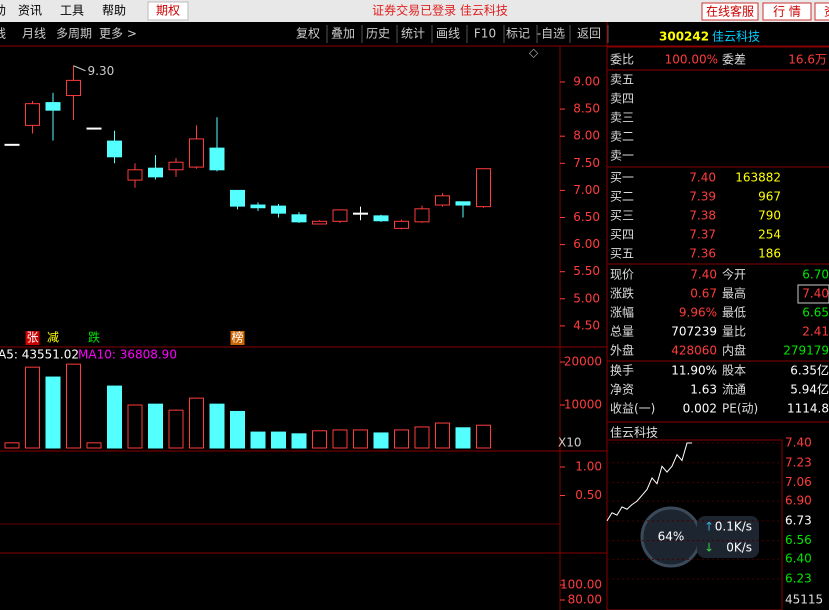  I want to click on marker: 榜, so click(237, 337).